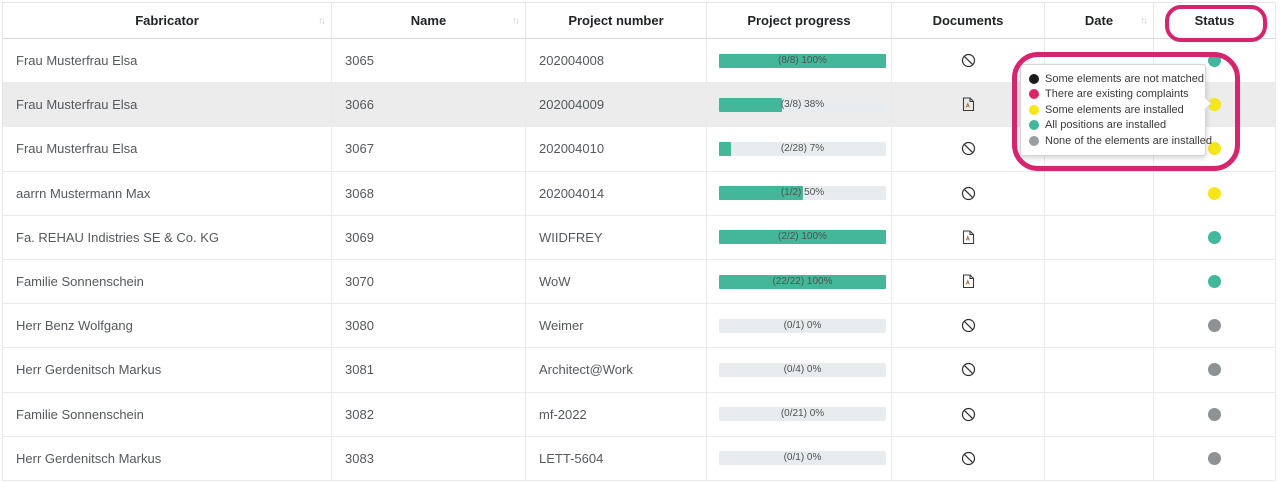  I want to click on column-header-label: Date, so click(1099, 20).